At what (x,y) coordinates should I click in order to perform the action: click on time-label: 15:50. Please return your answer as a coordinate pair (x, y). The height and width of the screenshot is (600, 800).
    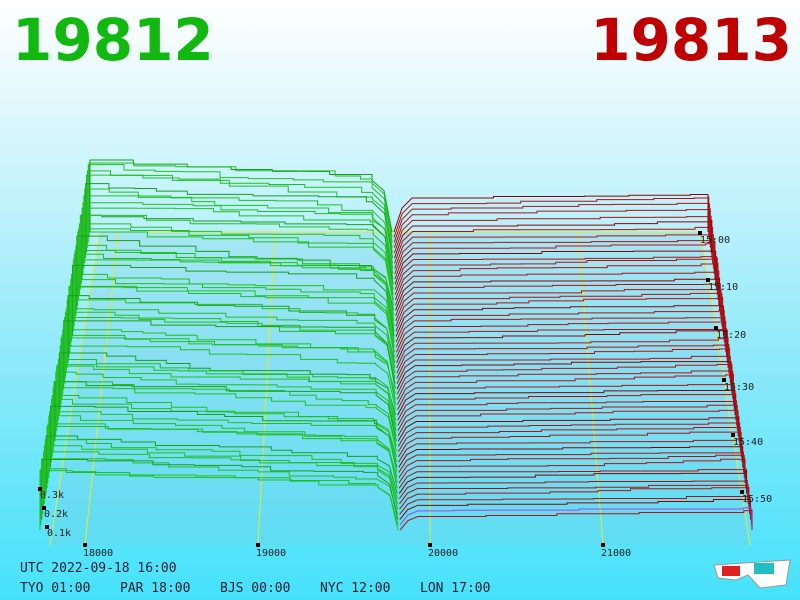
    Looking at the image, I should click on (757, 499).